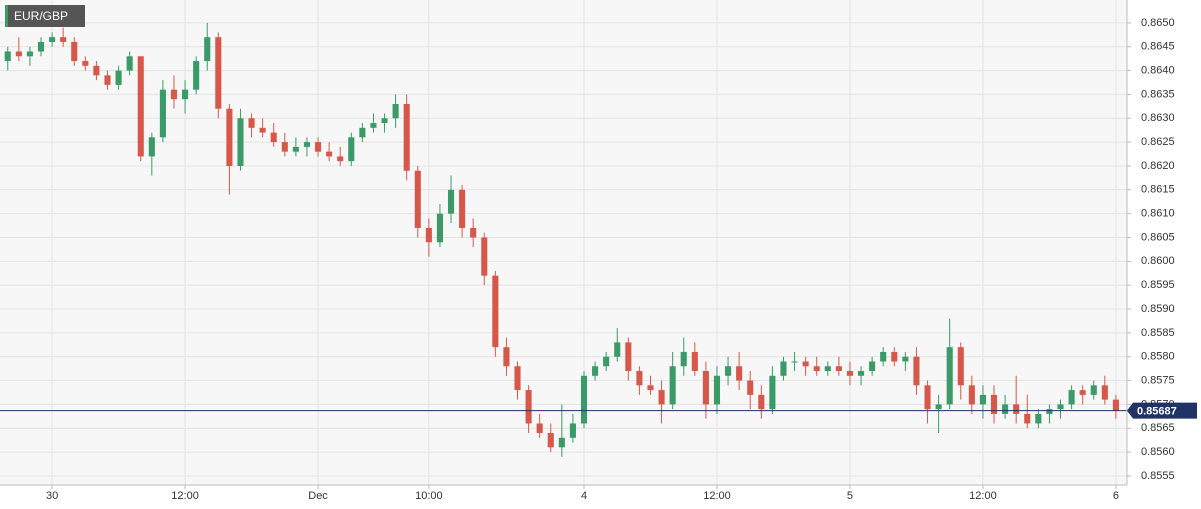  I want to click on x-tick-label: 6, so click(1116, 496).